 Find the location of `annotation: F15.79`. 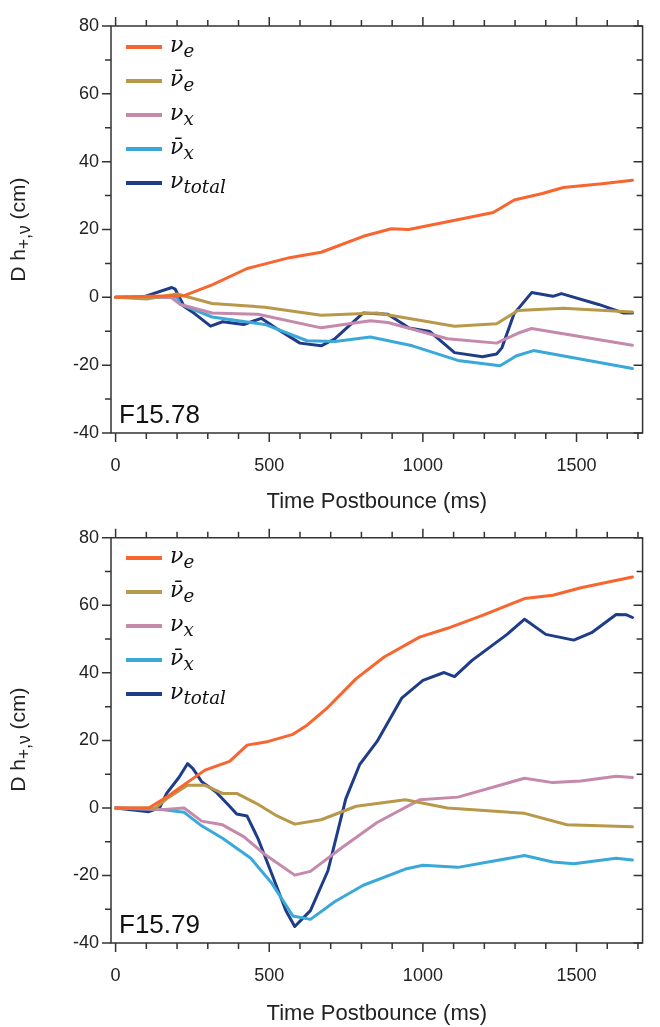

annotation: F15.79 is located at coordinates (159, 924).